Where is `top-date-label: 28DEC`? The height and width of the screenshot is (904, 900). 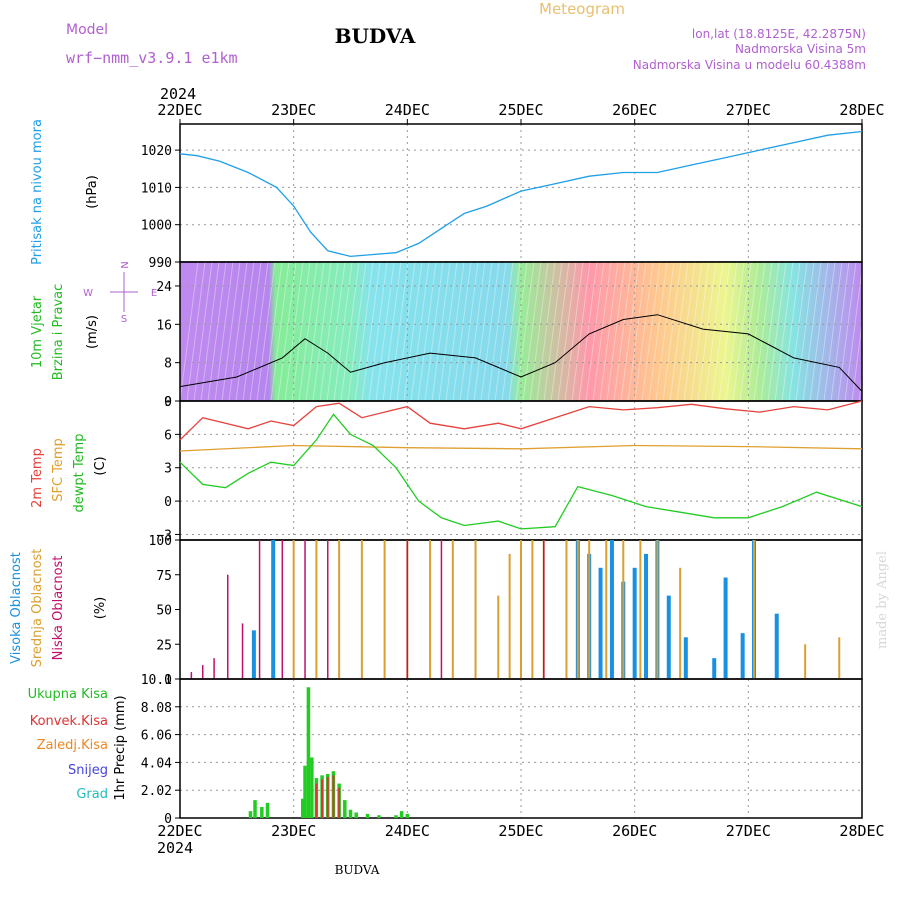
top-date-label: 28DEC is located at coordinates (861, 110).